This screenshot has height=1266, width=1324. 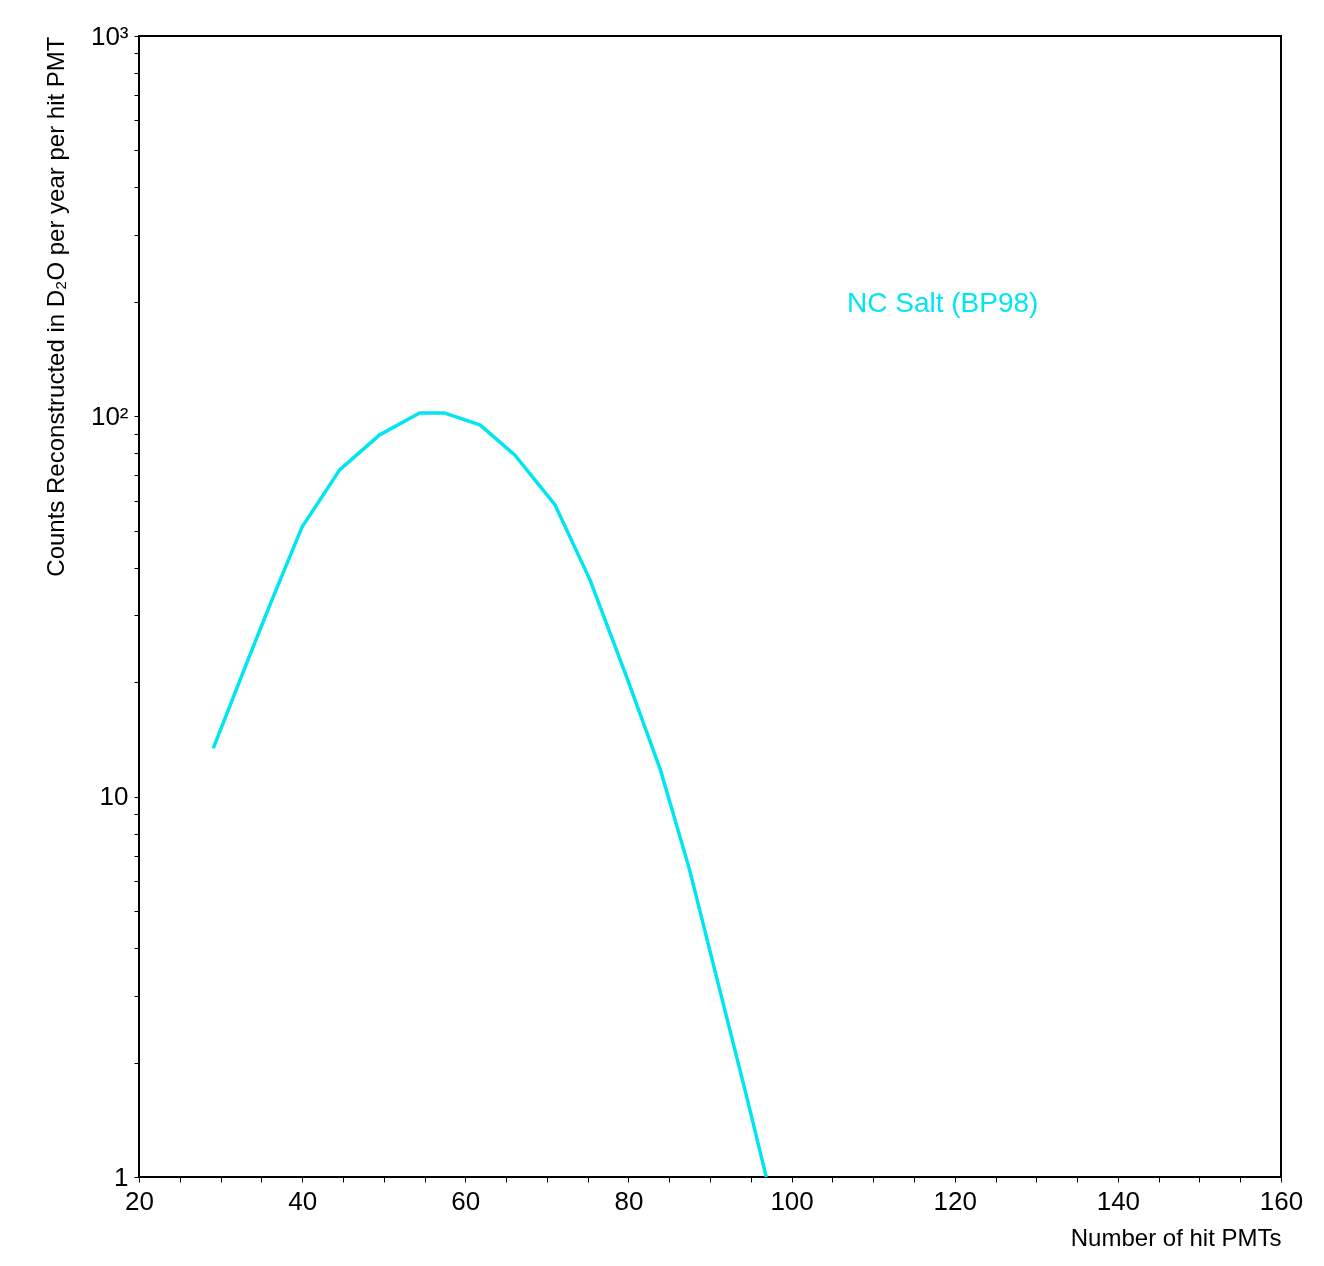 What do you see at coordinates (114, 796) in the screenshot?
I see `y-tick-label: 10` at bounding box center [114, 796].